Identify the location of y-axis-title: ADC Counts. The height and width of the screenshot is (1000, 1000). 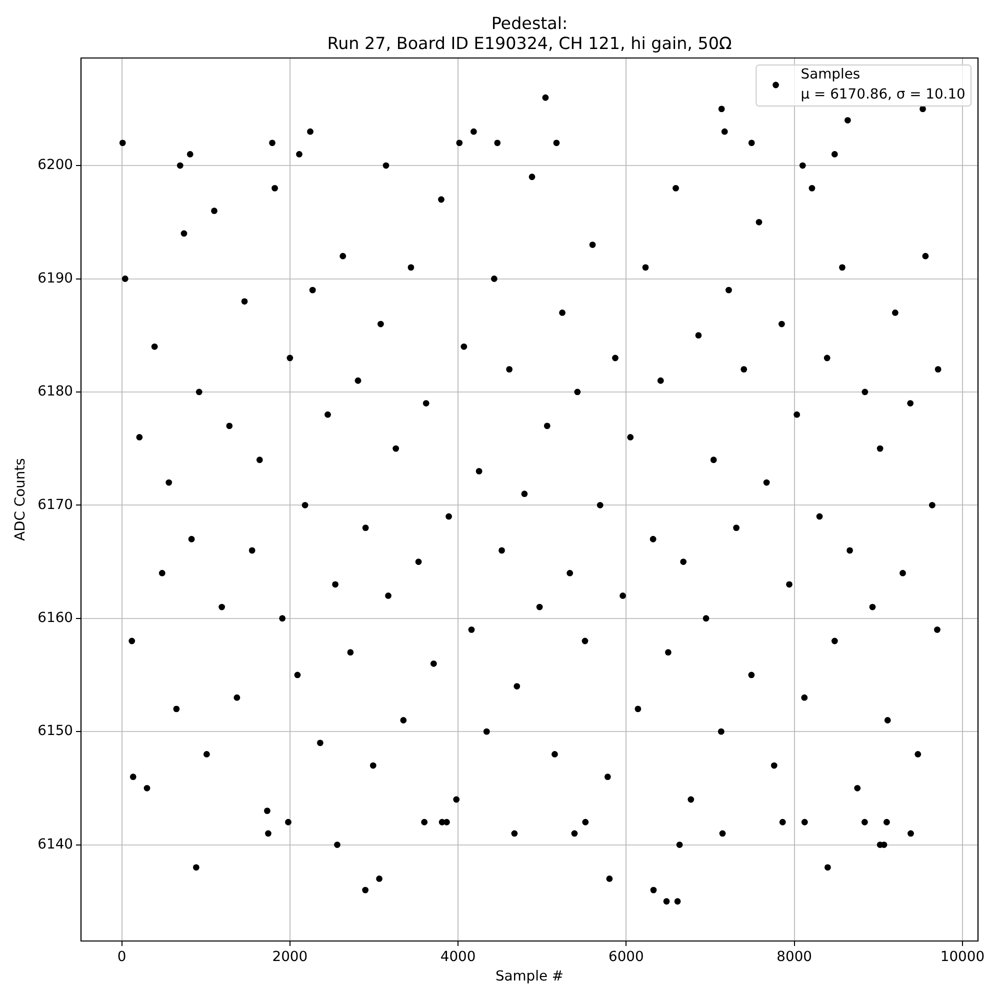
(20, 499).